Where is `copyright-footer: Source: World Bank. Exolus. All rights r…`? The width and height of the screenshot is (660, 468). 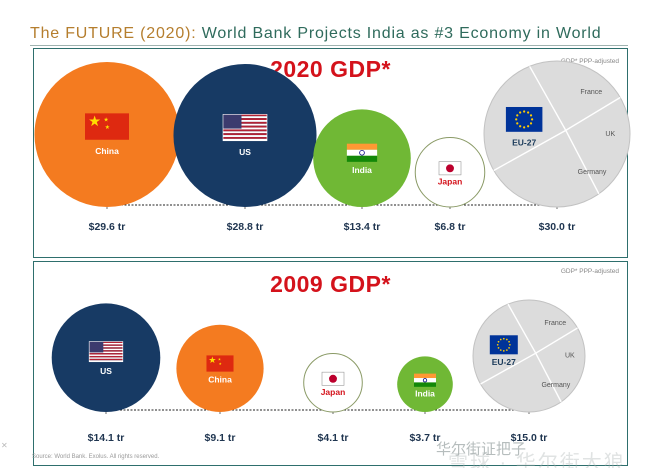
copyright-footer: Source: World Bank. Exolus. All rights r… is located at coordinates (96, 457).